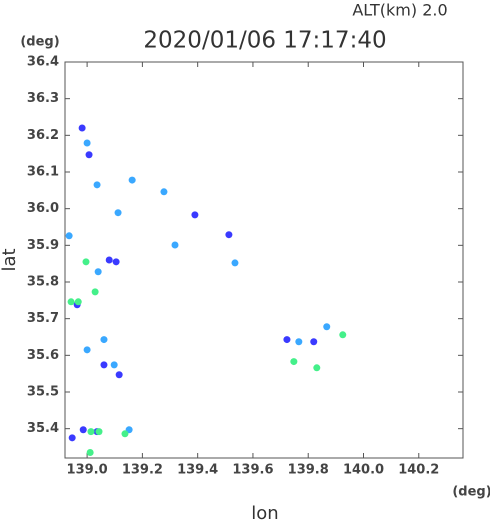  Describe the element at coordinates (43, 355) in the screenshot. I see `y-tick-label: 35.6` at that location.